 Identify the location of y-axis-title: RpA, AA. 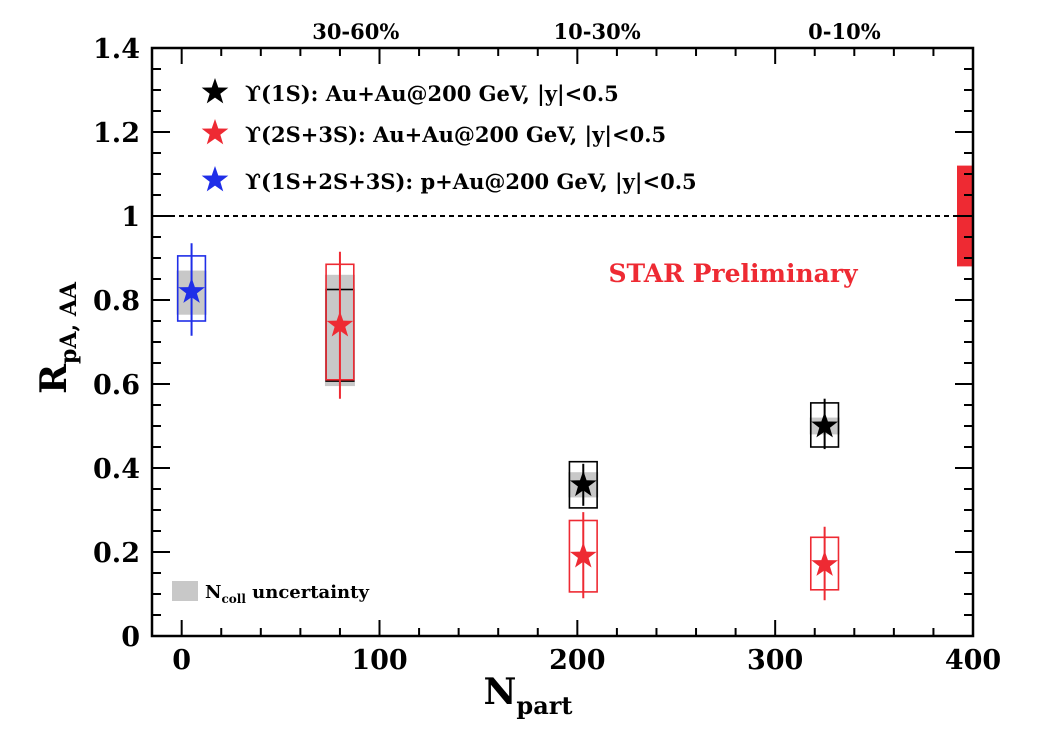
(57, 337).